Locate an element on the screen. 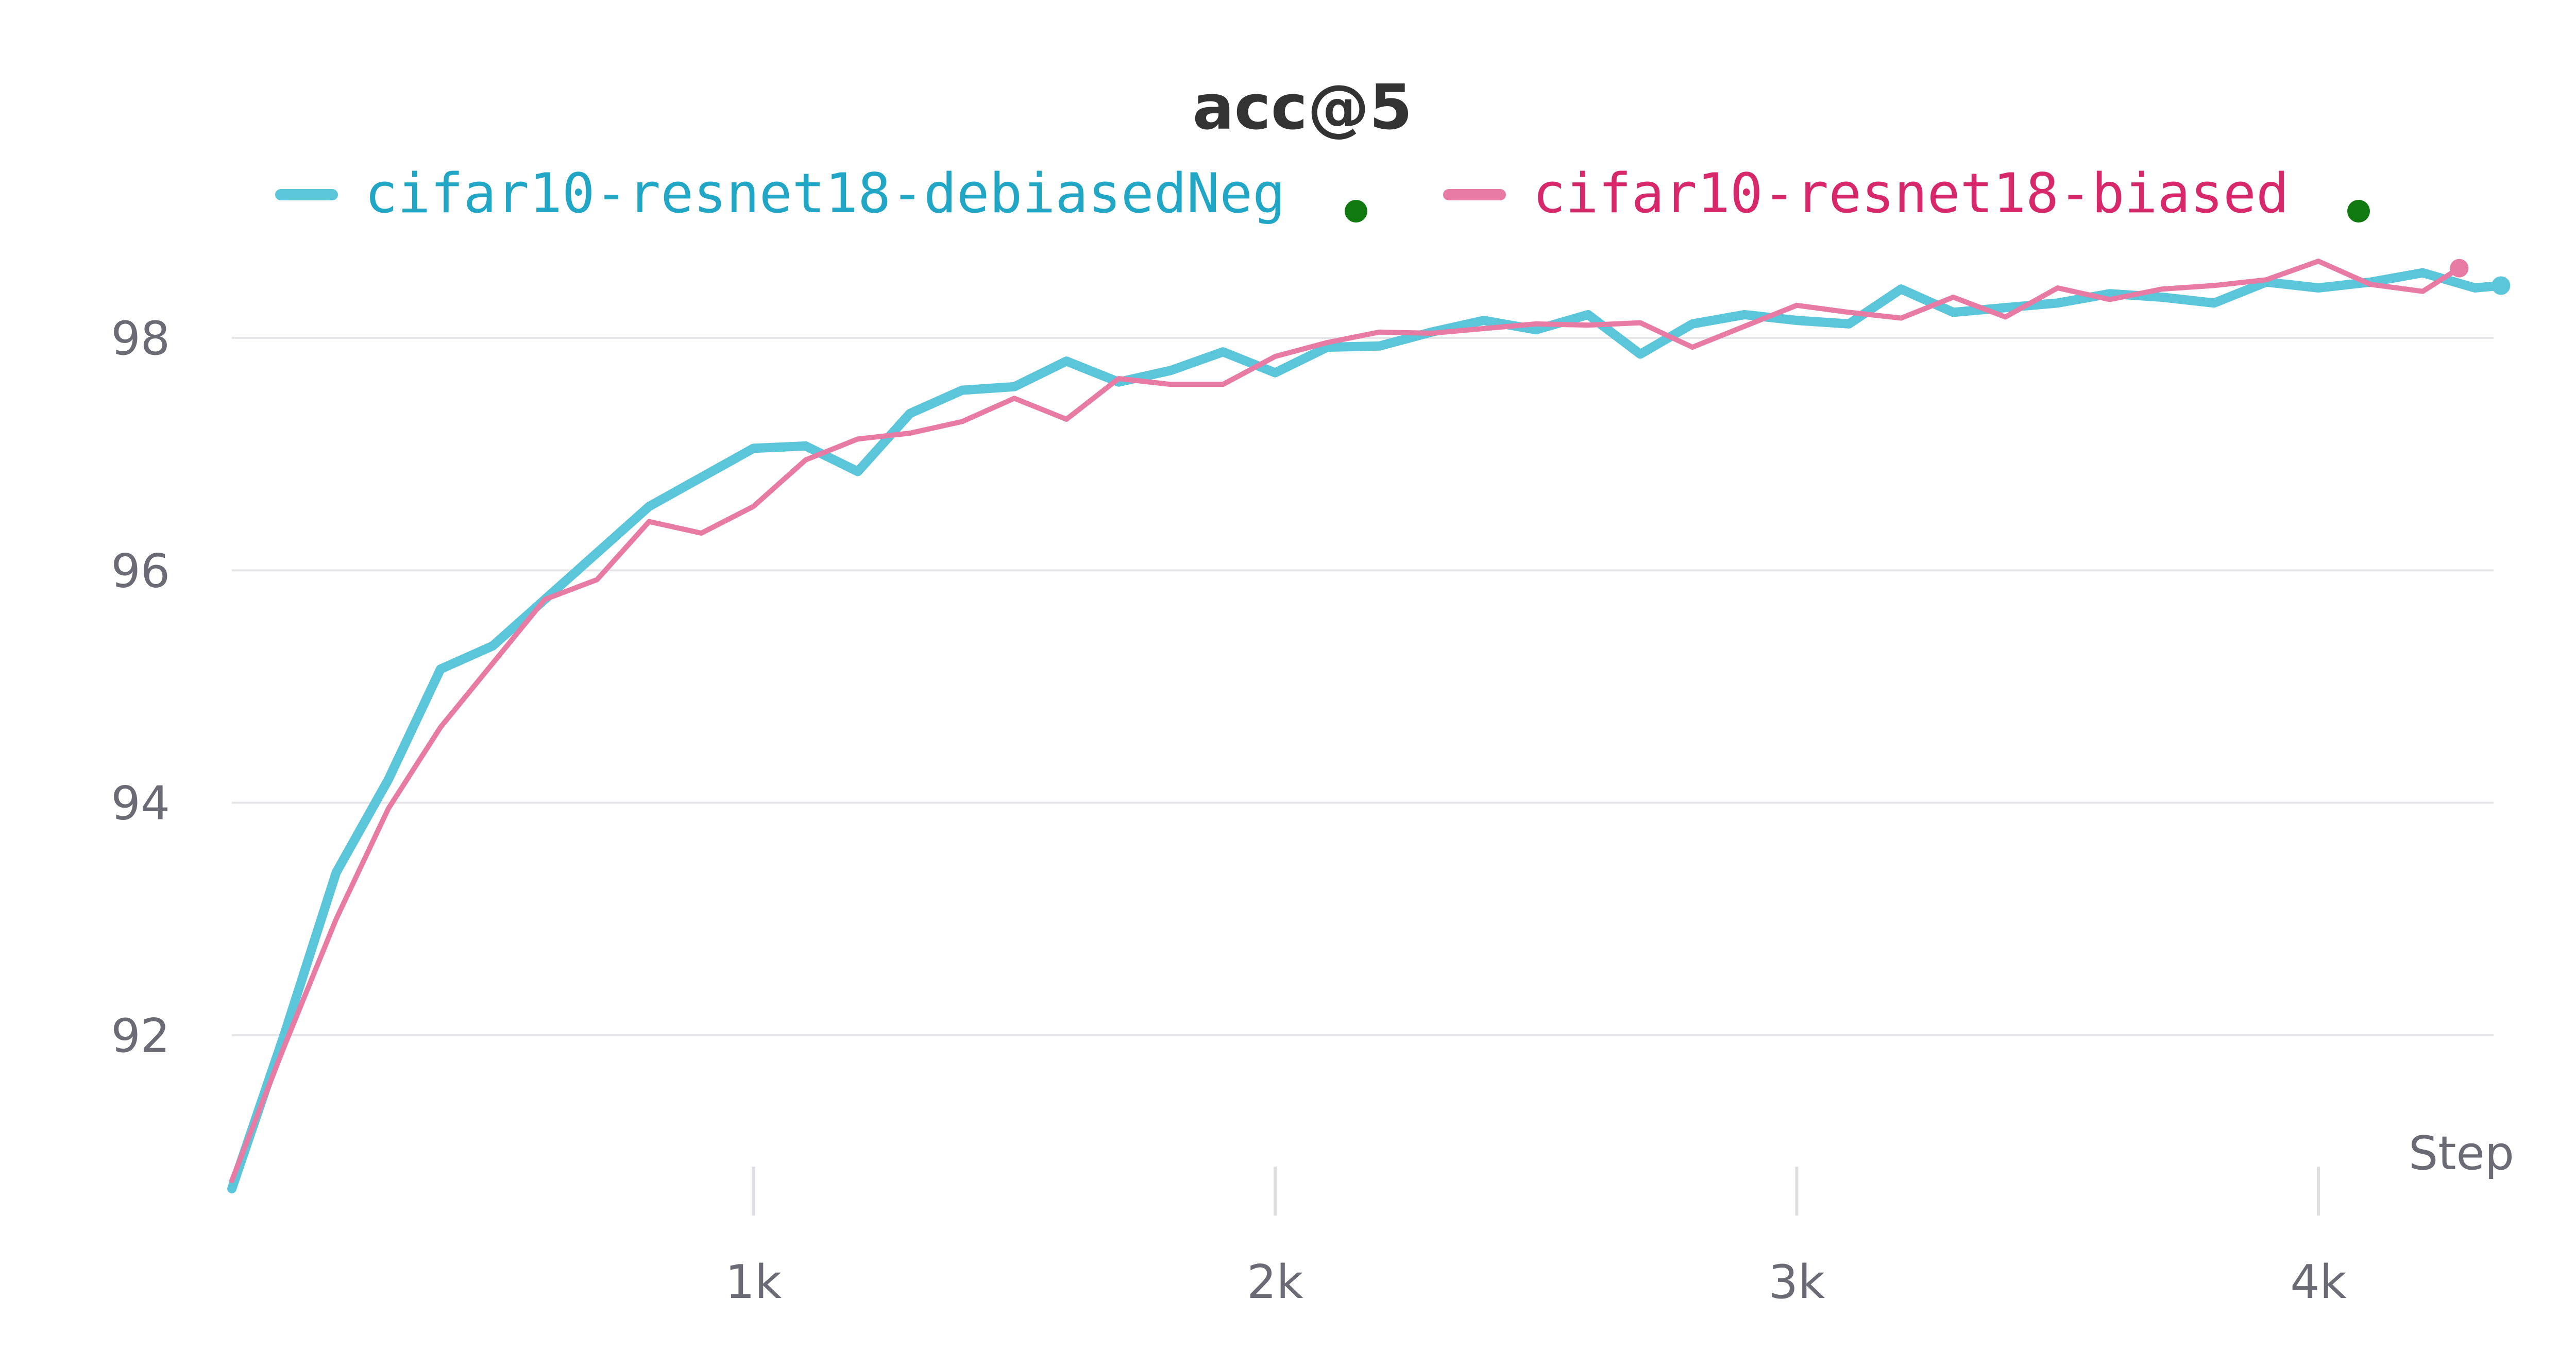 The height and width of the screenshot is (1368, 2576). legend-label: cifar10-resnet18-biased is located at coordinates (1911, 193).